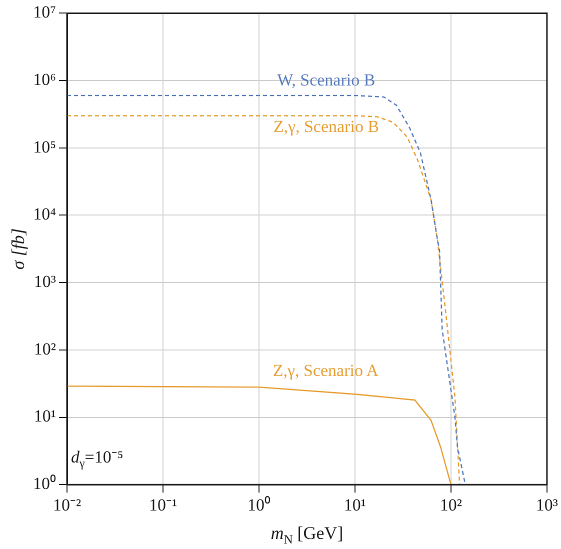 The height and width of the screenshot is (549, 561). I want to click on x-tick-label: 10⁻², so click(67, 504).